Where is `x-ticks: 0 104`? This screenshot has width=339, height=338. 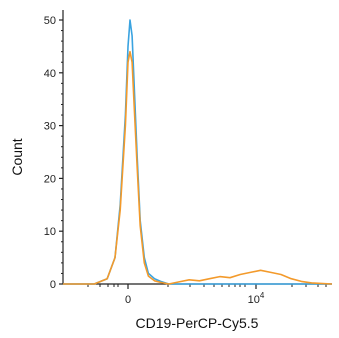
x-ticks: 0 104 is located at coordinates (207, 295).